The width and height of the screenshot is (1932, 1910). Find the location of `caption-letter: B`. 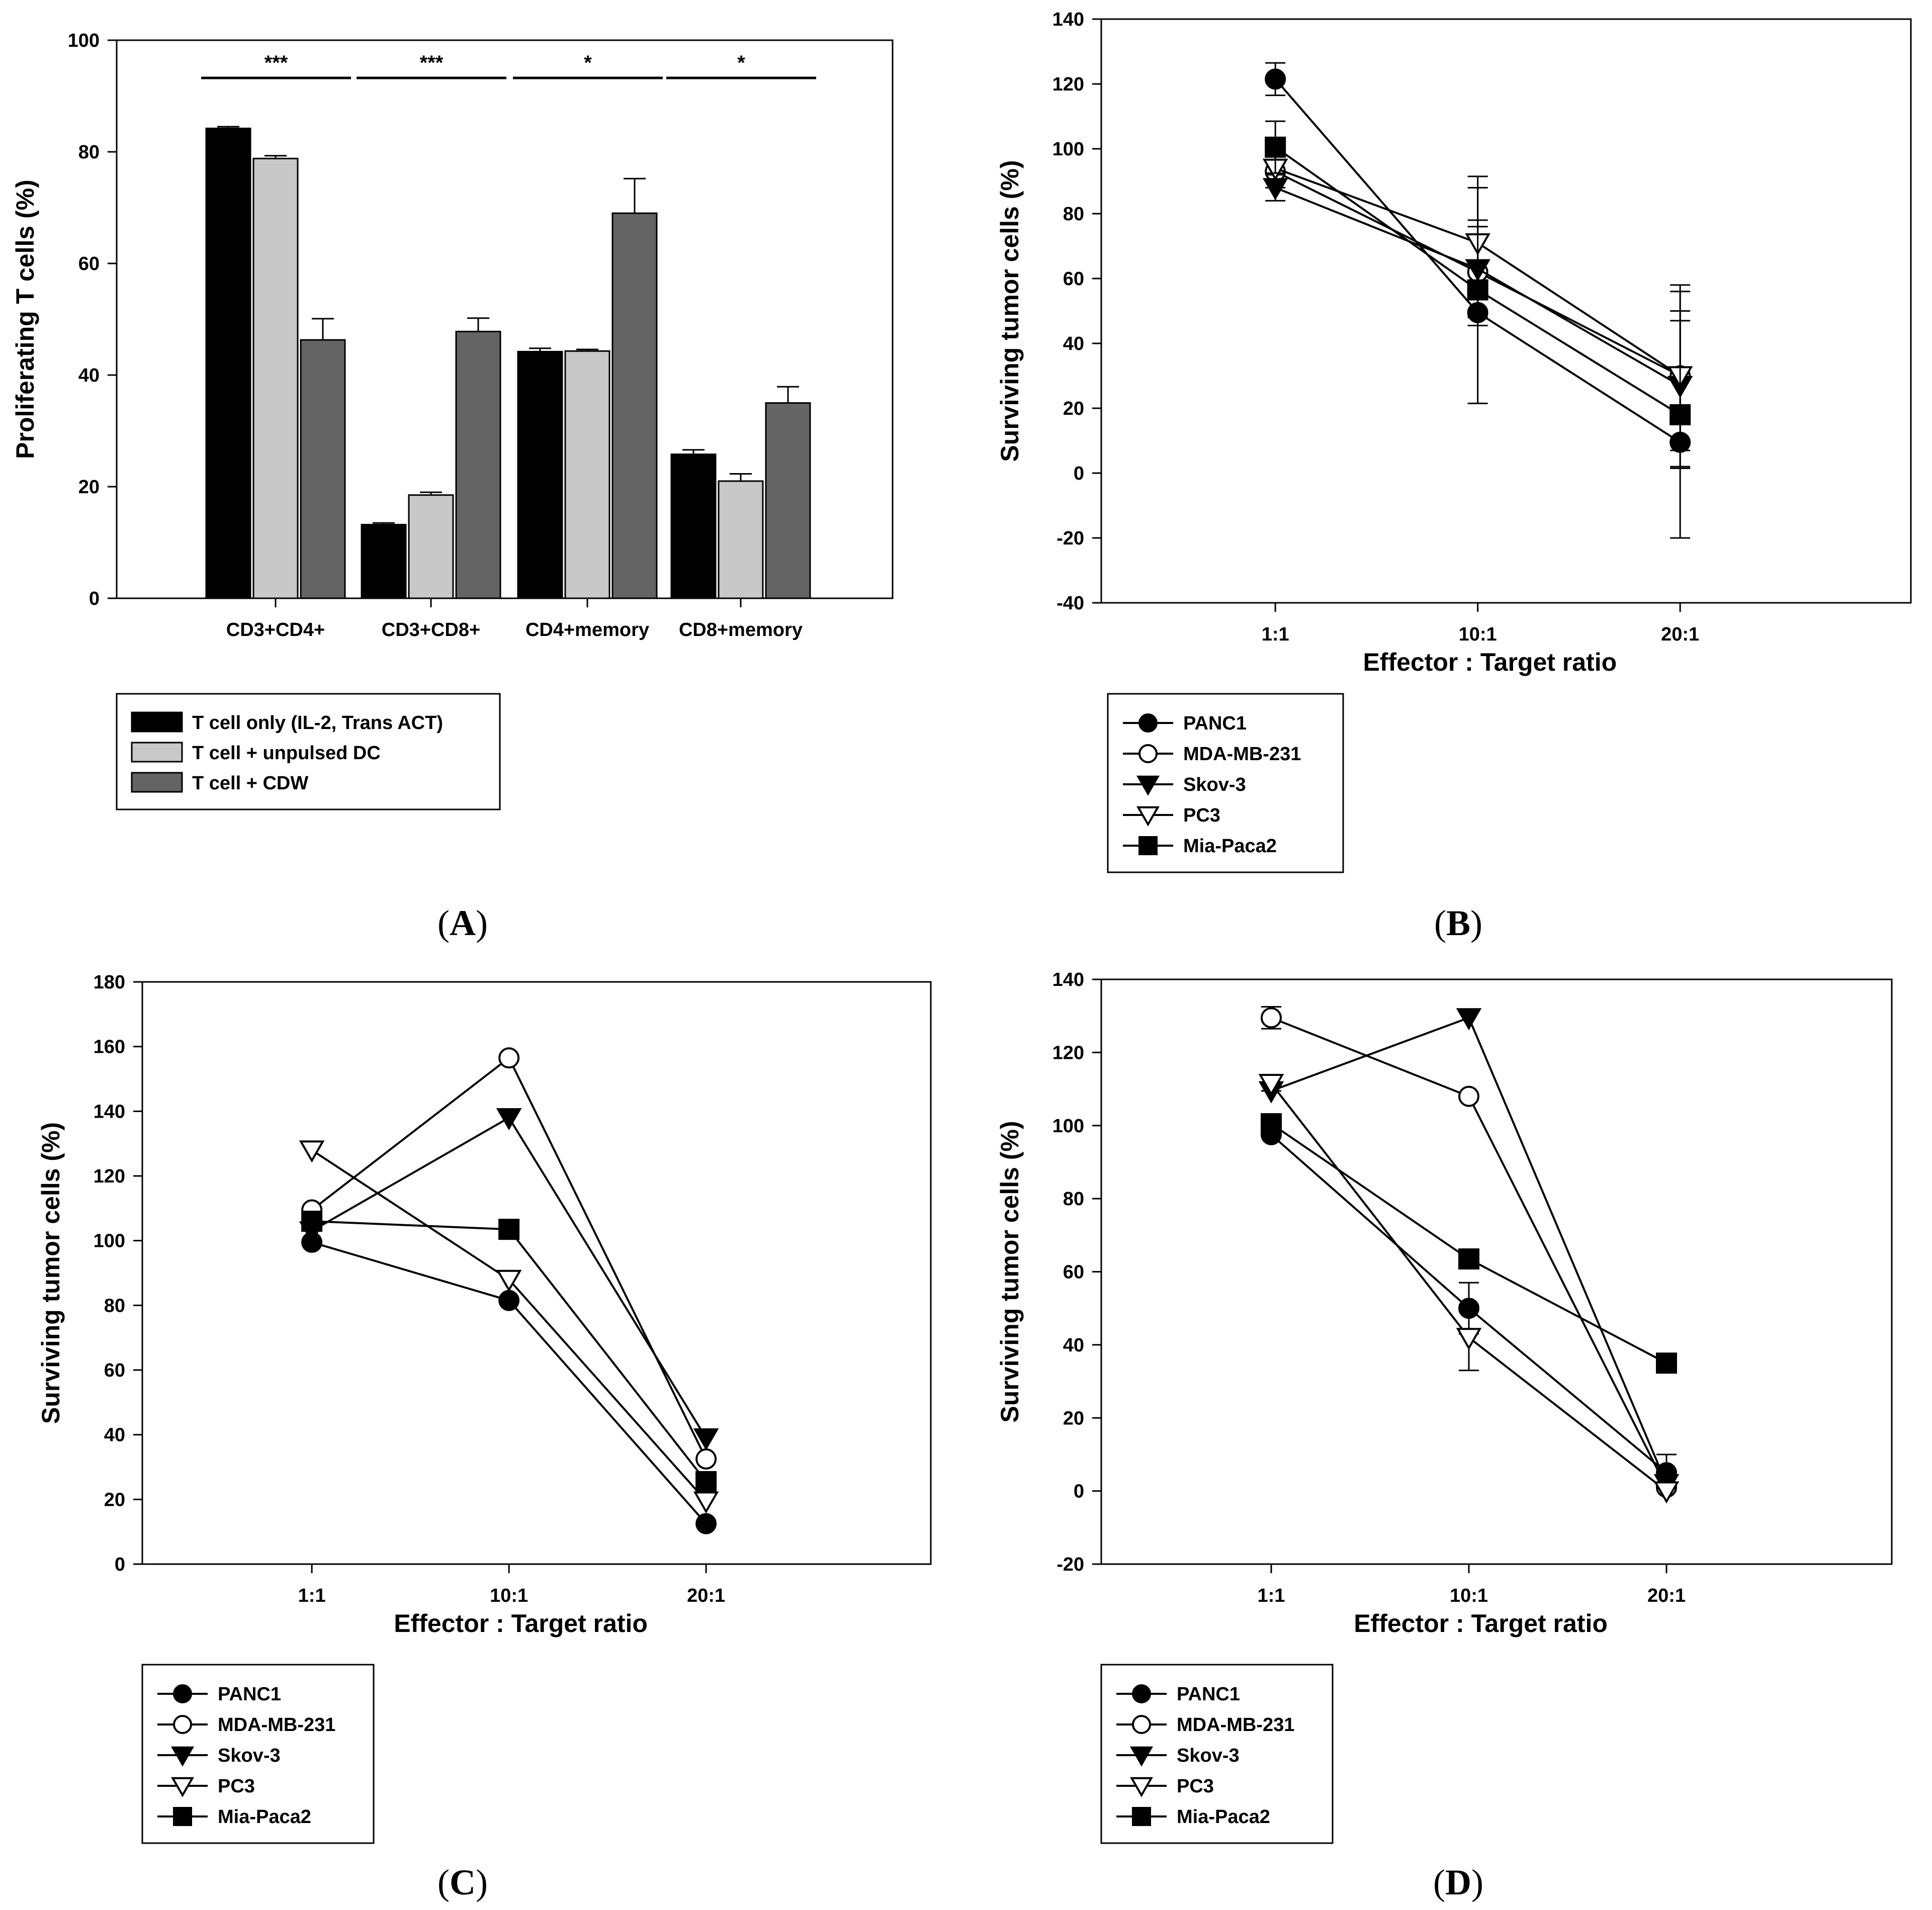

caption-letter: B is located at coordinates (1458, 923).